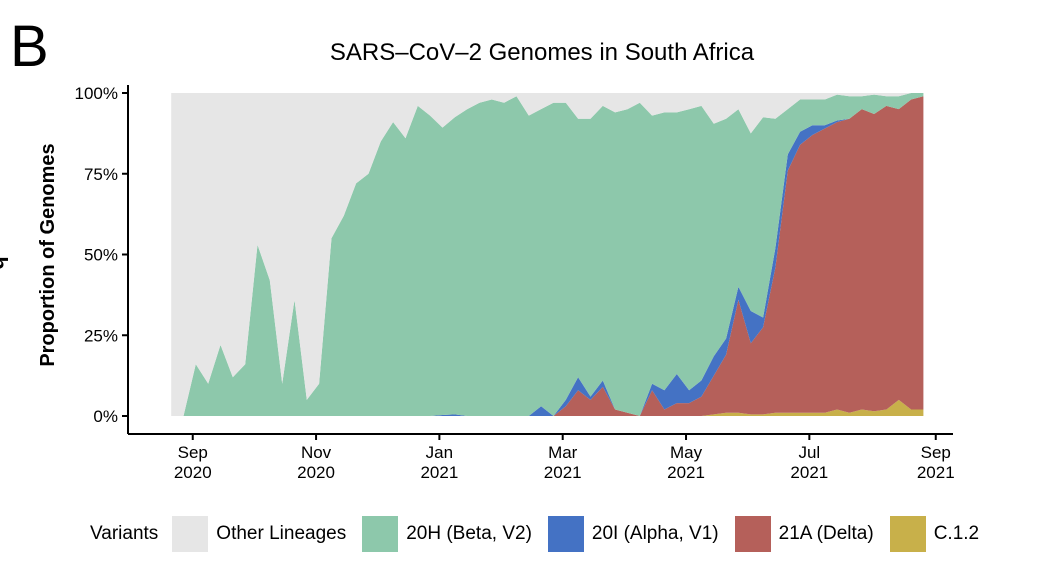 Image resolution: width=1042 pixels, height=588 pixels. I want to click on y-tick-label: 0%, so click(105, 416).